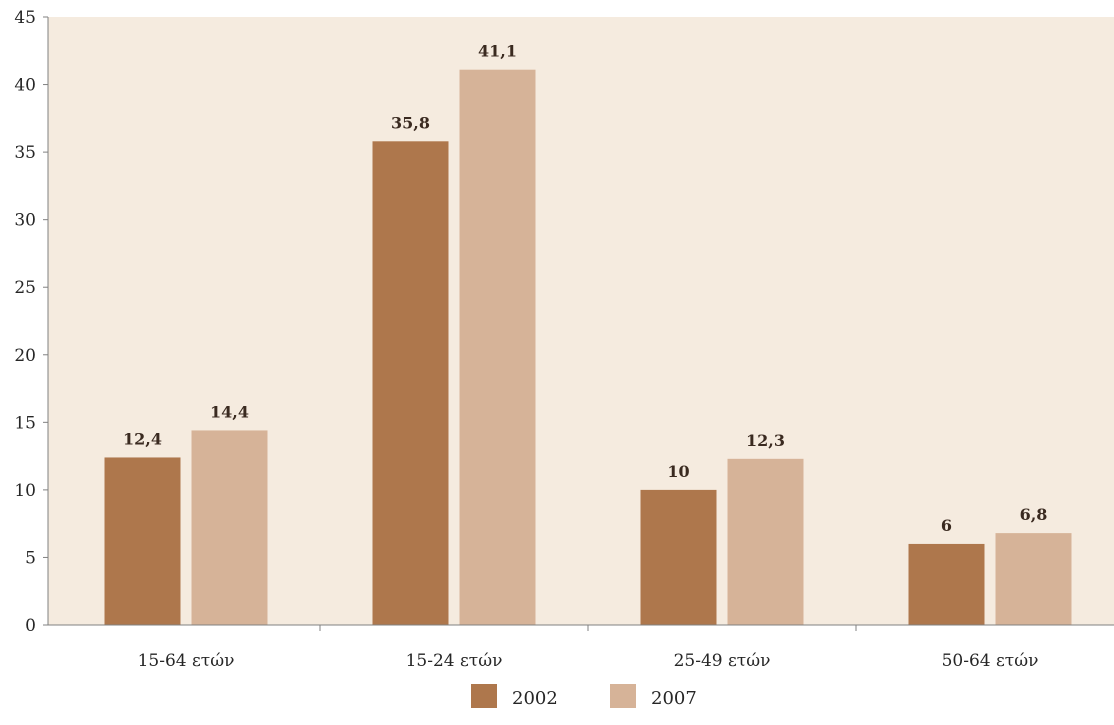 The height and width of the screenshot is (725, 1114). Describe the element at coordinates (25, 423) in the screenshot. I see `y-tick-label-15: 15` at that location.